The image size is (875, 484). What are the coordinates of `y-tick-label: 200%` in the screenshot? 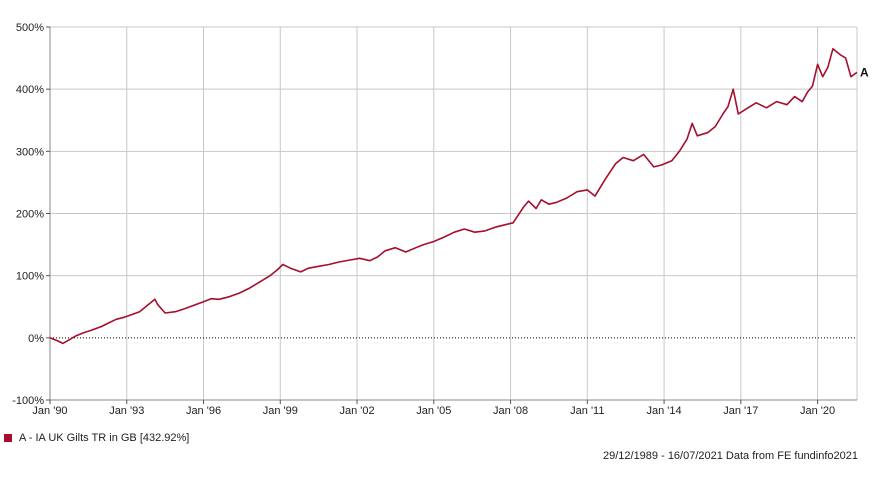 It's located at (30, 215).